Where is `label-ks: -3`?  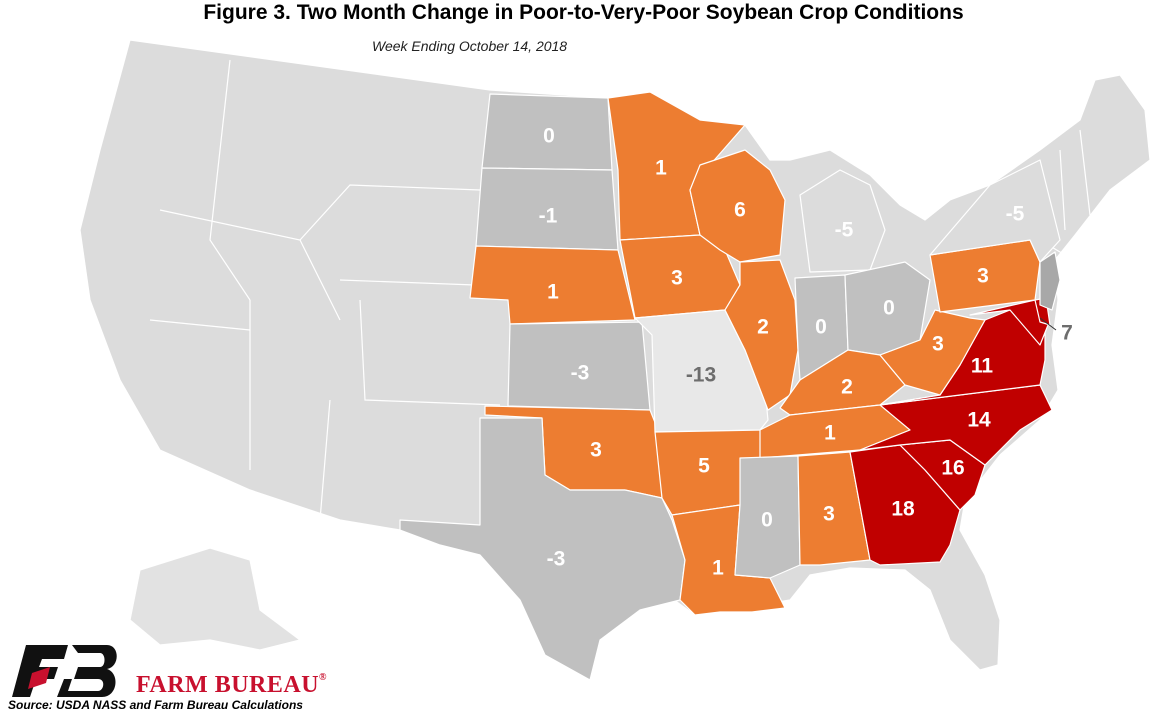
label-ks: -3 is located at coordinates (580, 373).